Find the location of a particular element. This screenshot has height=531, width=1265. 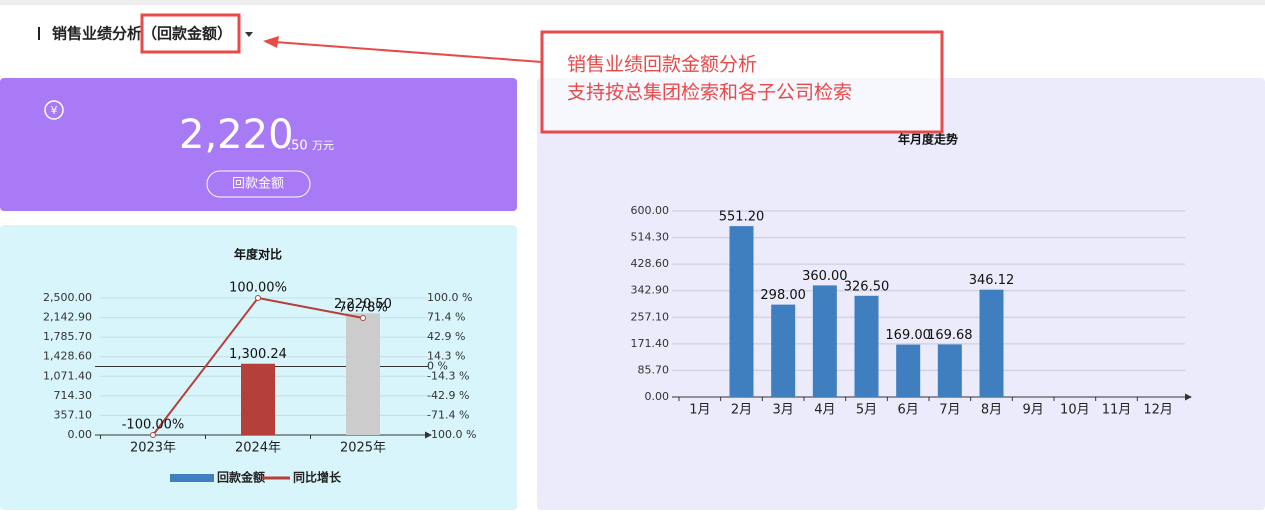

y2-tick-label: -71.4 % is located at coordinates (448, 414).